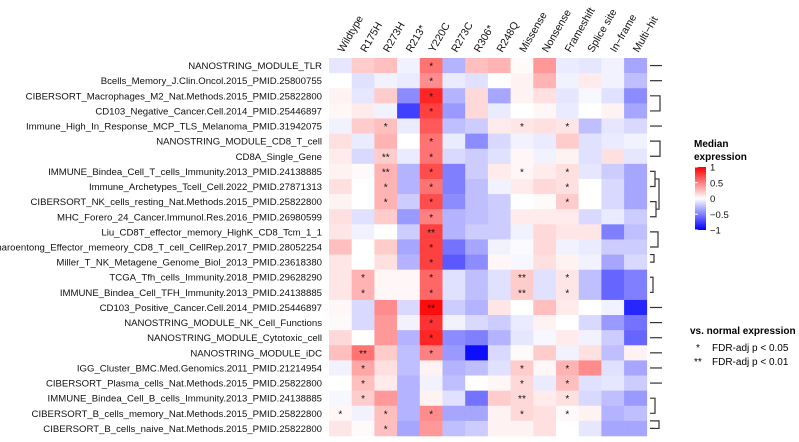  Describe the element at coordinates (256, 353) in the screenshot. I see `row-label: NANOSTRING_MODULE_iDC` at that location.